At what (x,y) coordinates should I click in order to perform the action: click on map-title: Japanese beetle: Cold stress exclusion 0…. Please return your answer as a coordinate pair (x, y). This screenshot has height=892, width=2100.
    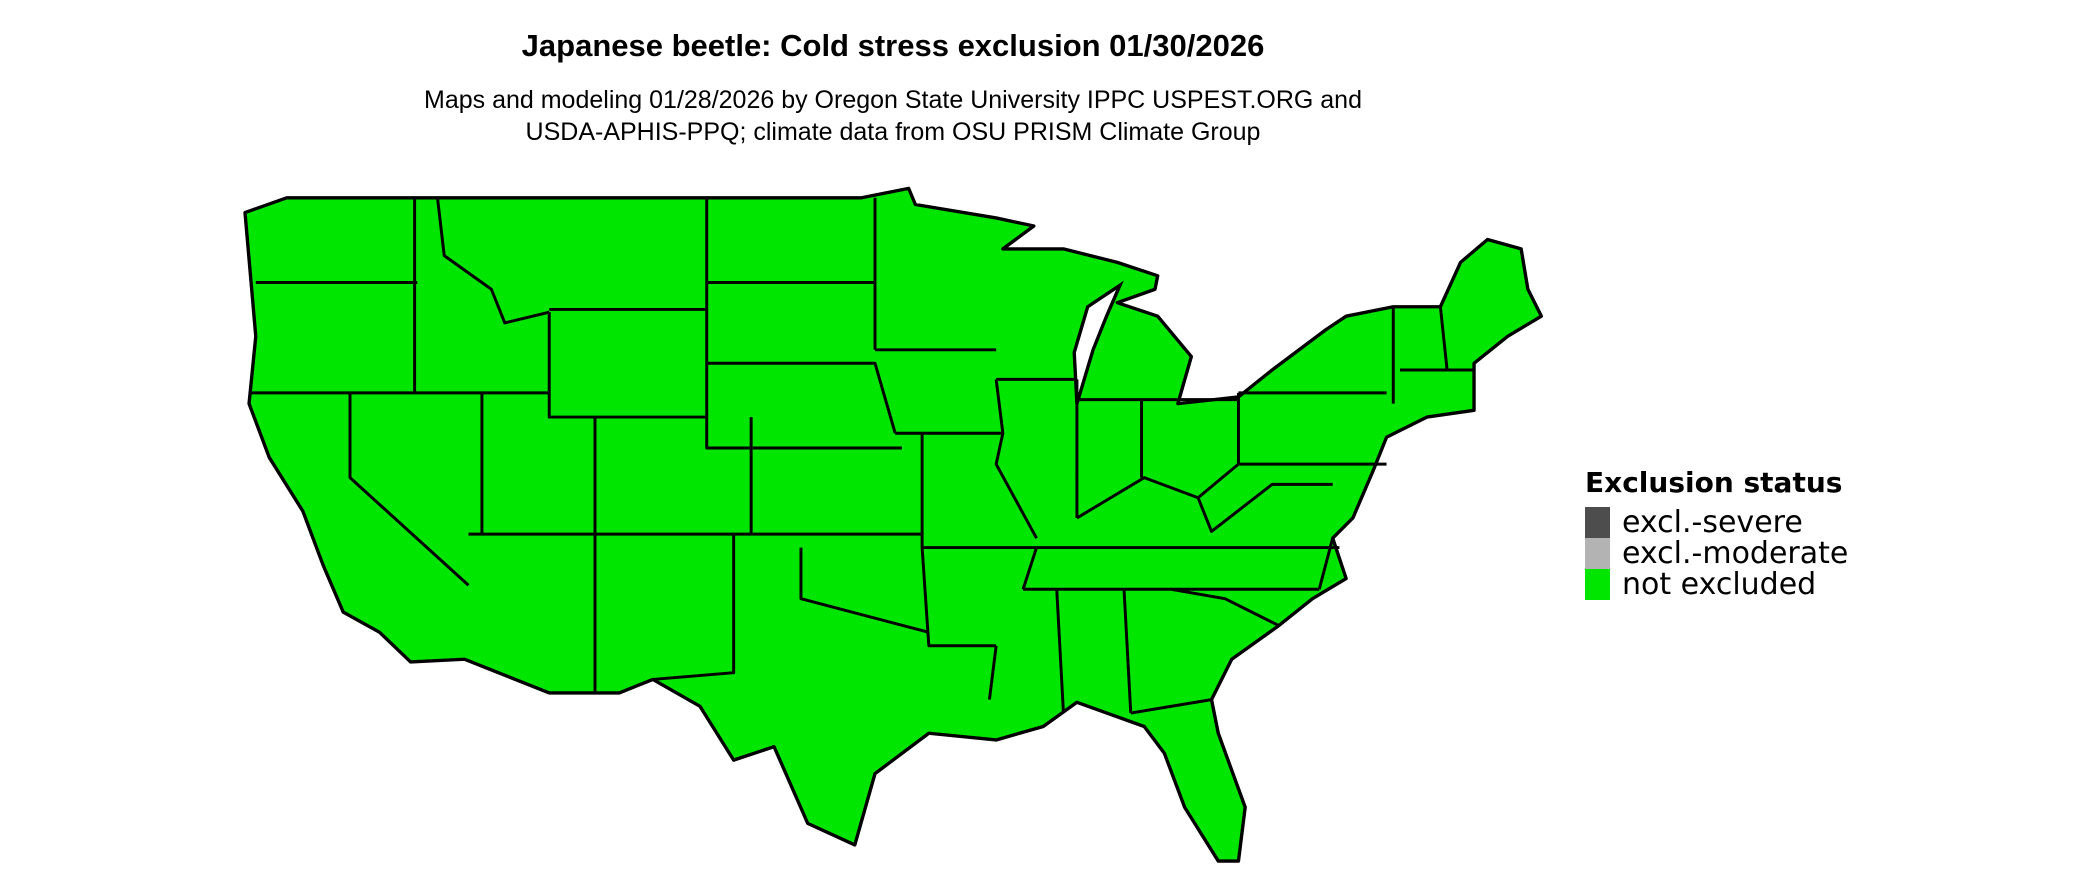
    Looking at the image, I should click on (893, 45).